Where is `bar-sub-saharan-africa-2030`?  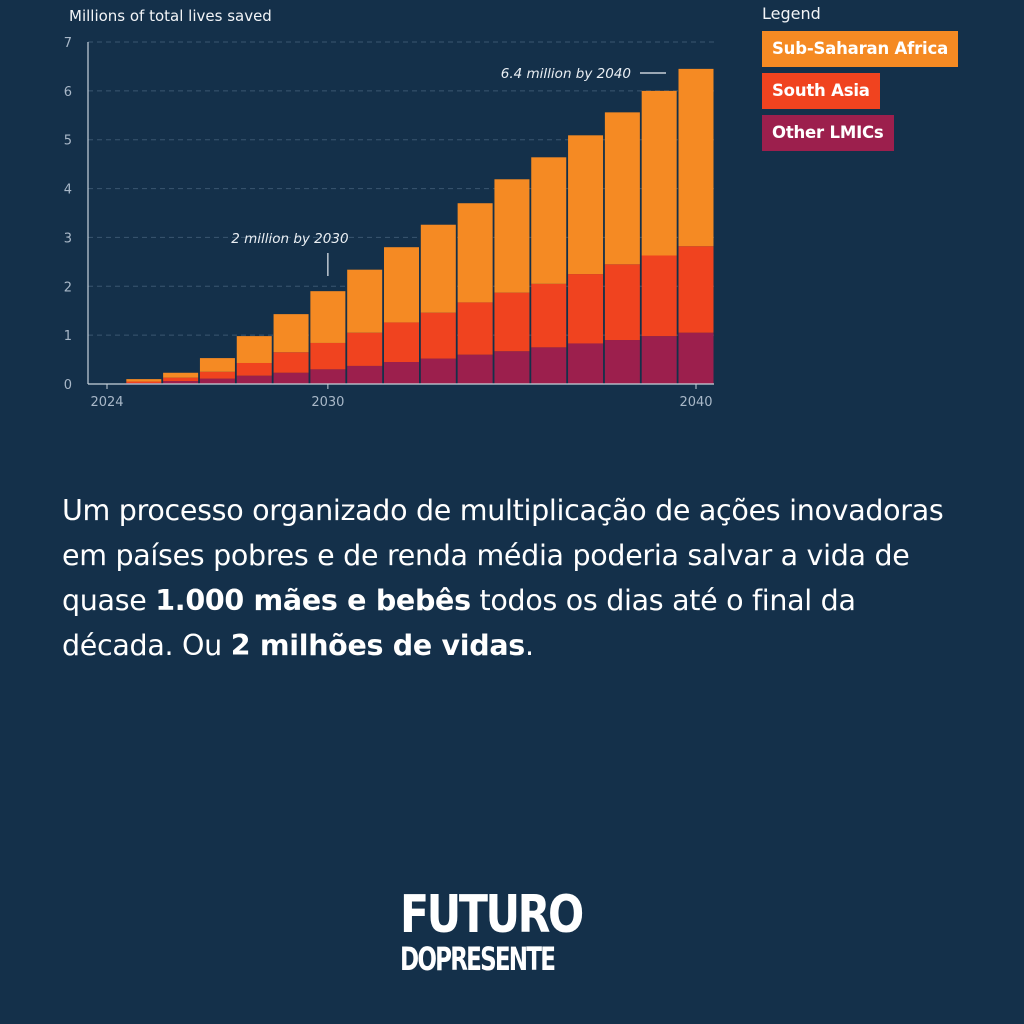
bar-sub-saharan-africa-2030 is located at coordinates (328, 317).